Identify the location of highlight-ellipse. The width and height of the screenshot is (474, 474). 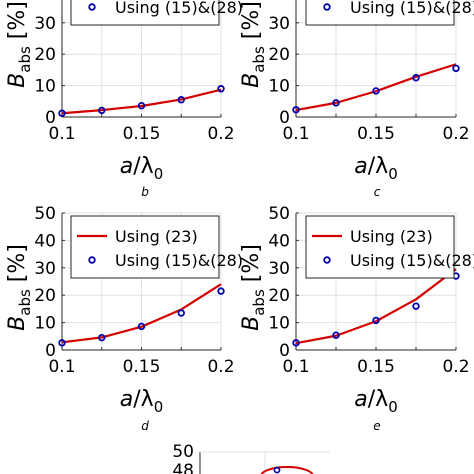
(287, 470).